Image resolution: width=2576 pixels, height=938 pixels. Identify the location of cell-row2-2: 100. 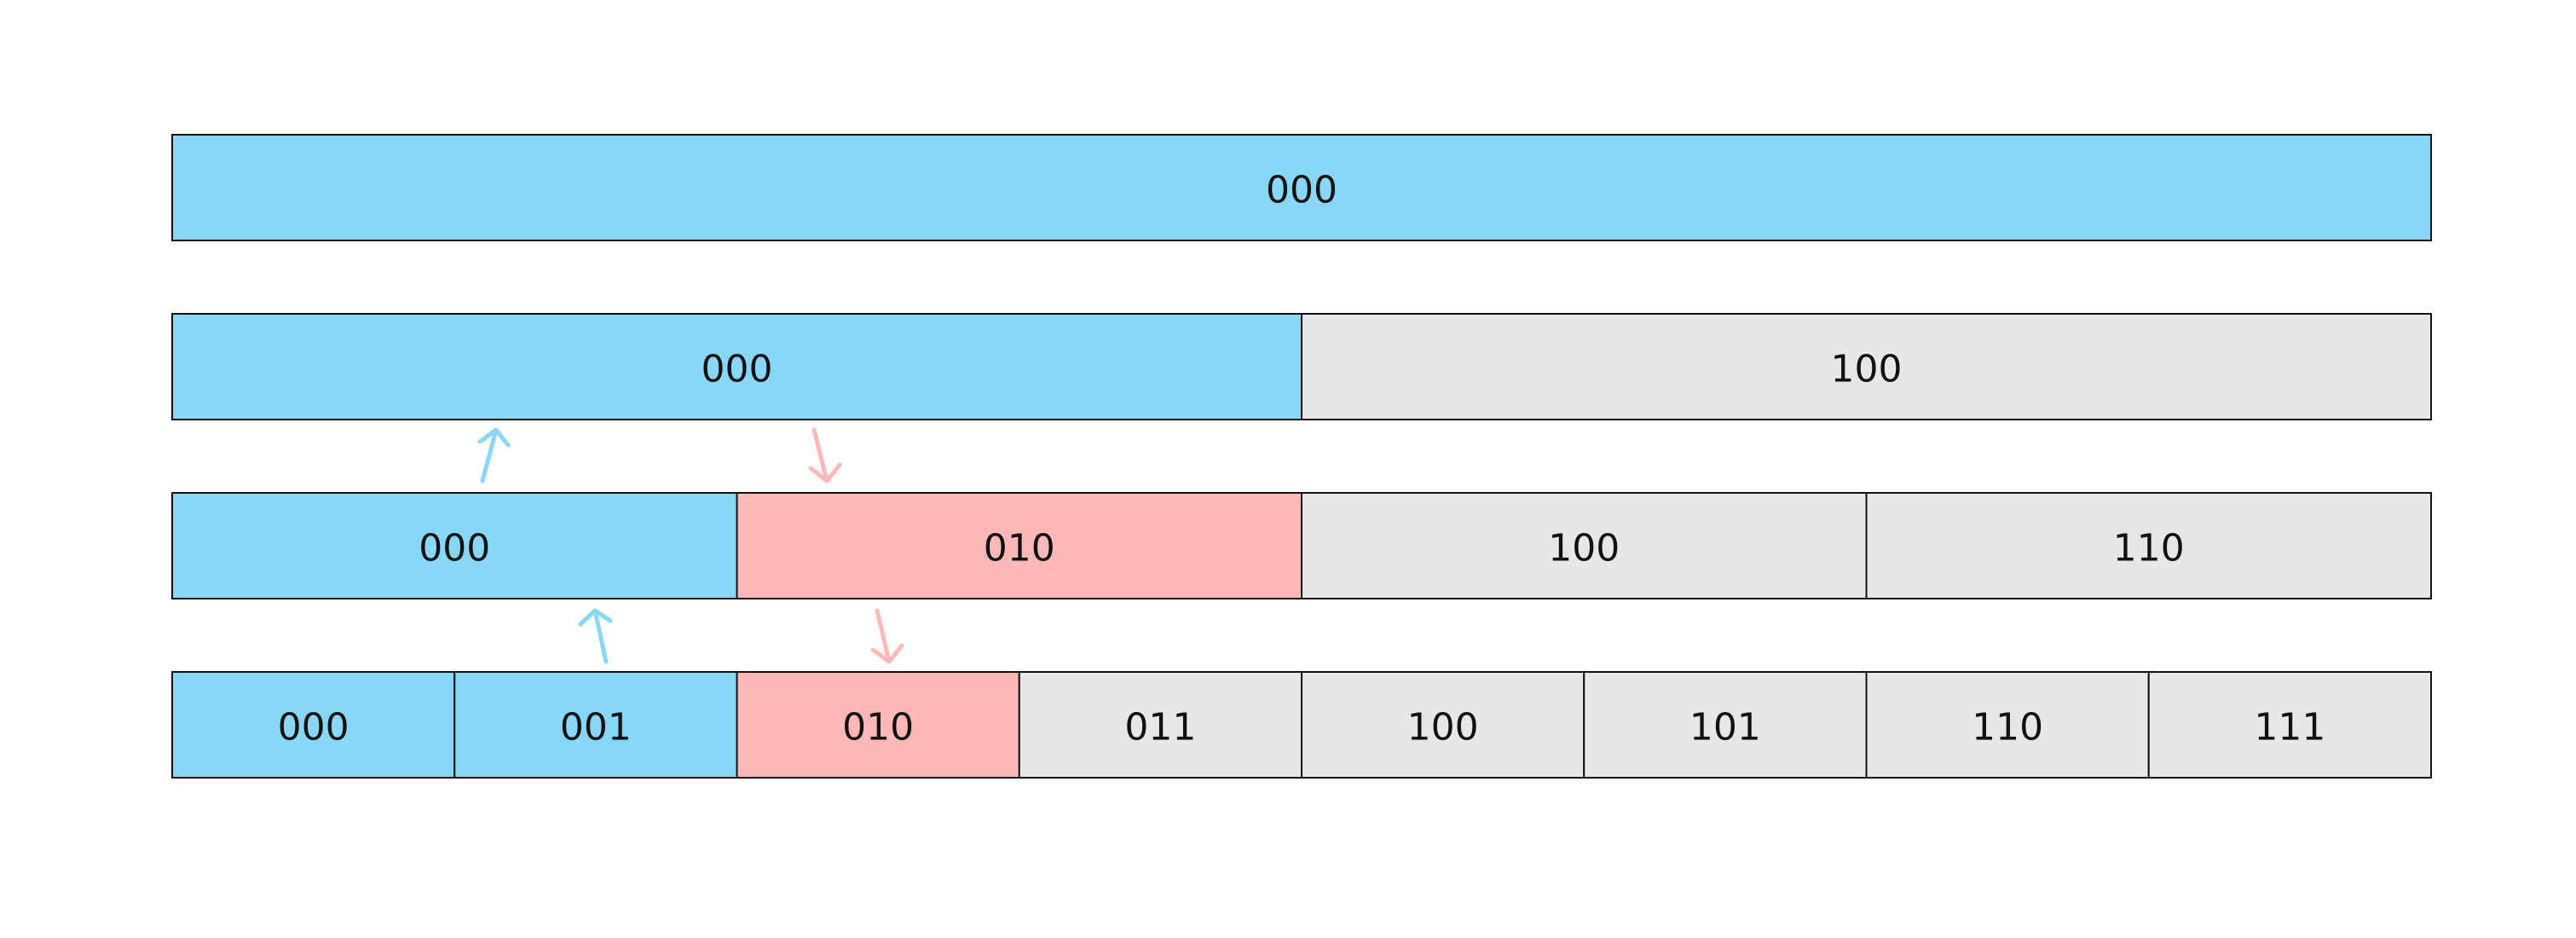
(1584, 546).